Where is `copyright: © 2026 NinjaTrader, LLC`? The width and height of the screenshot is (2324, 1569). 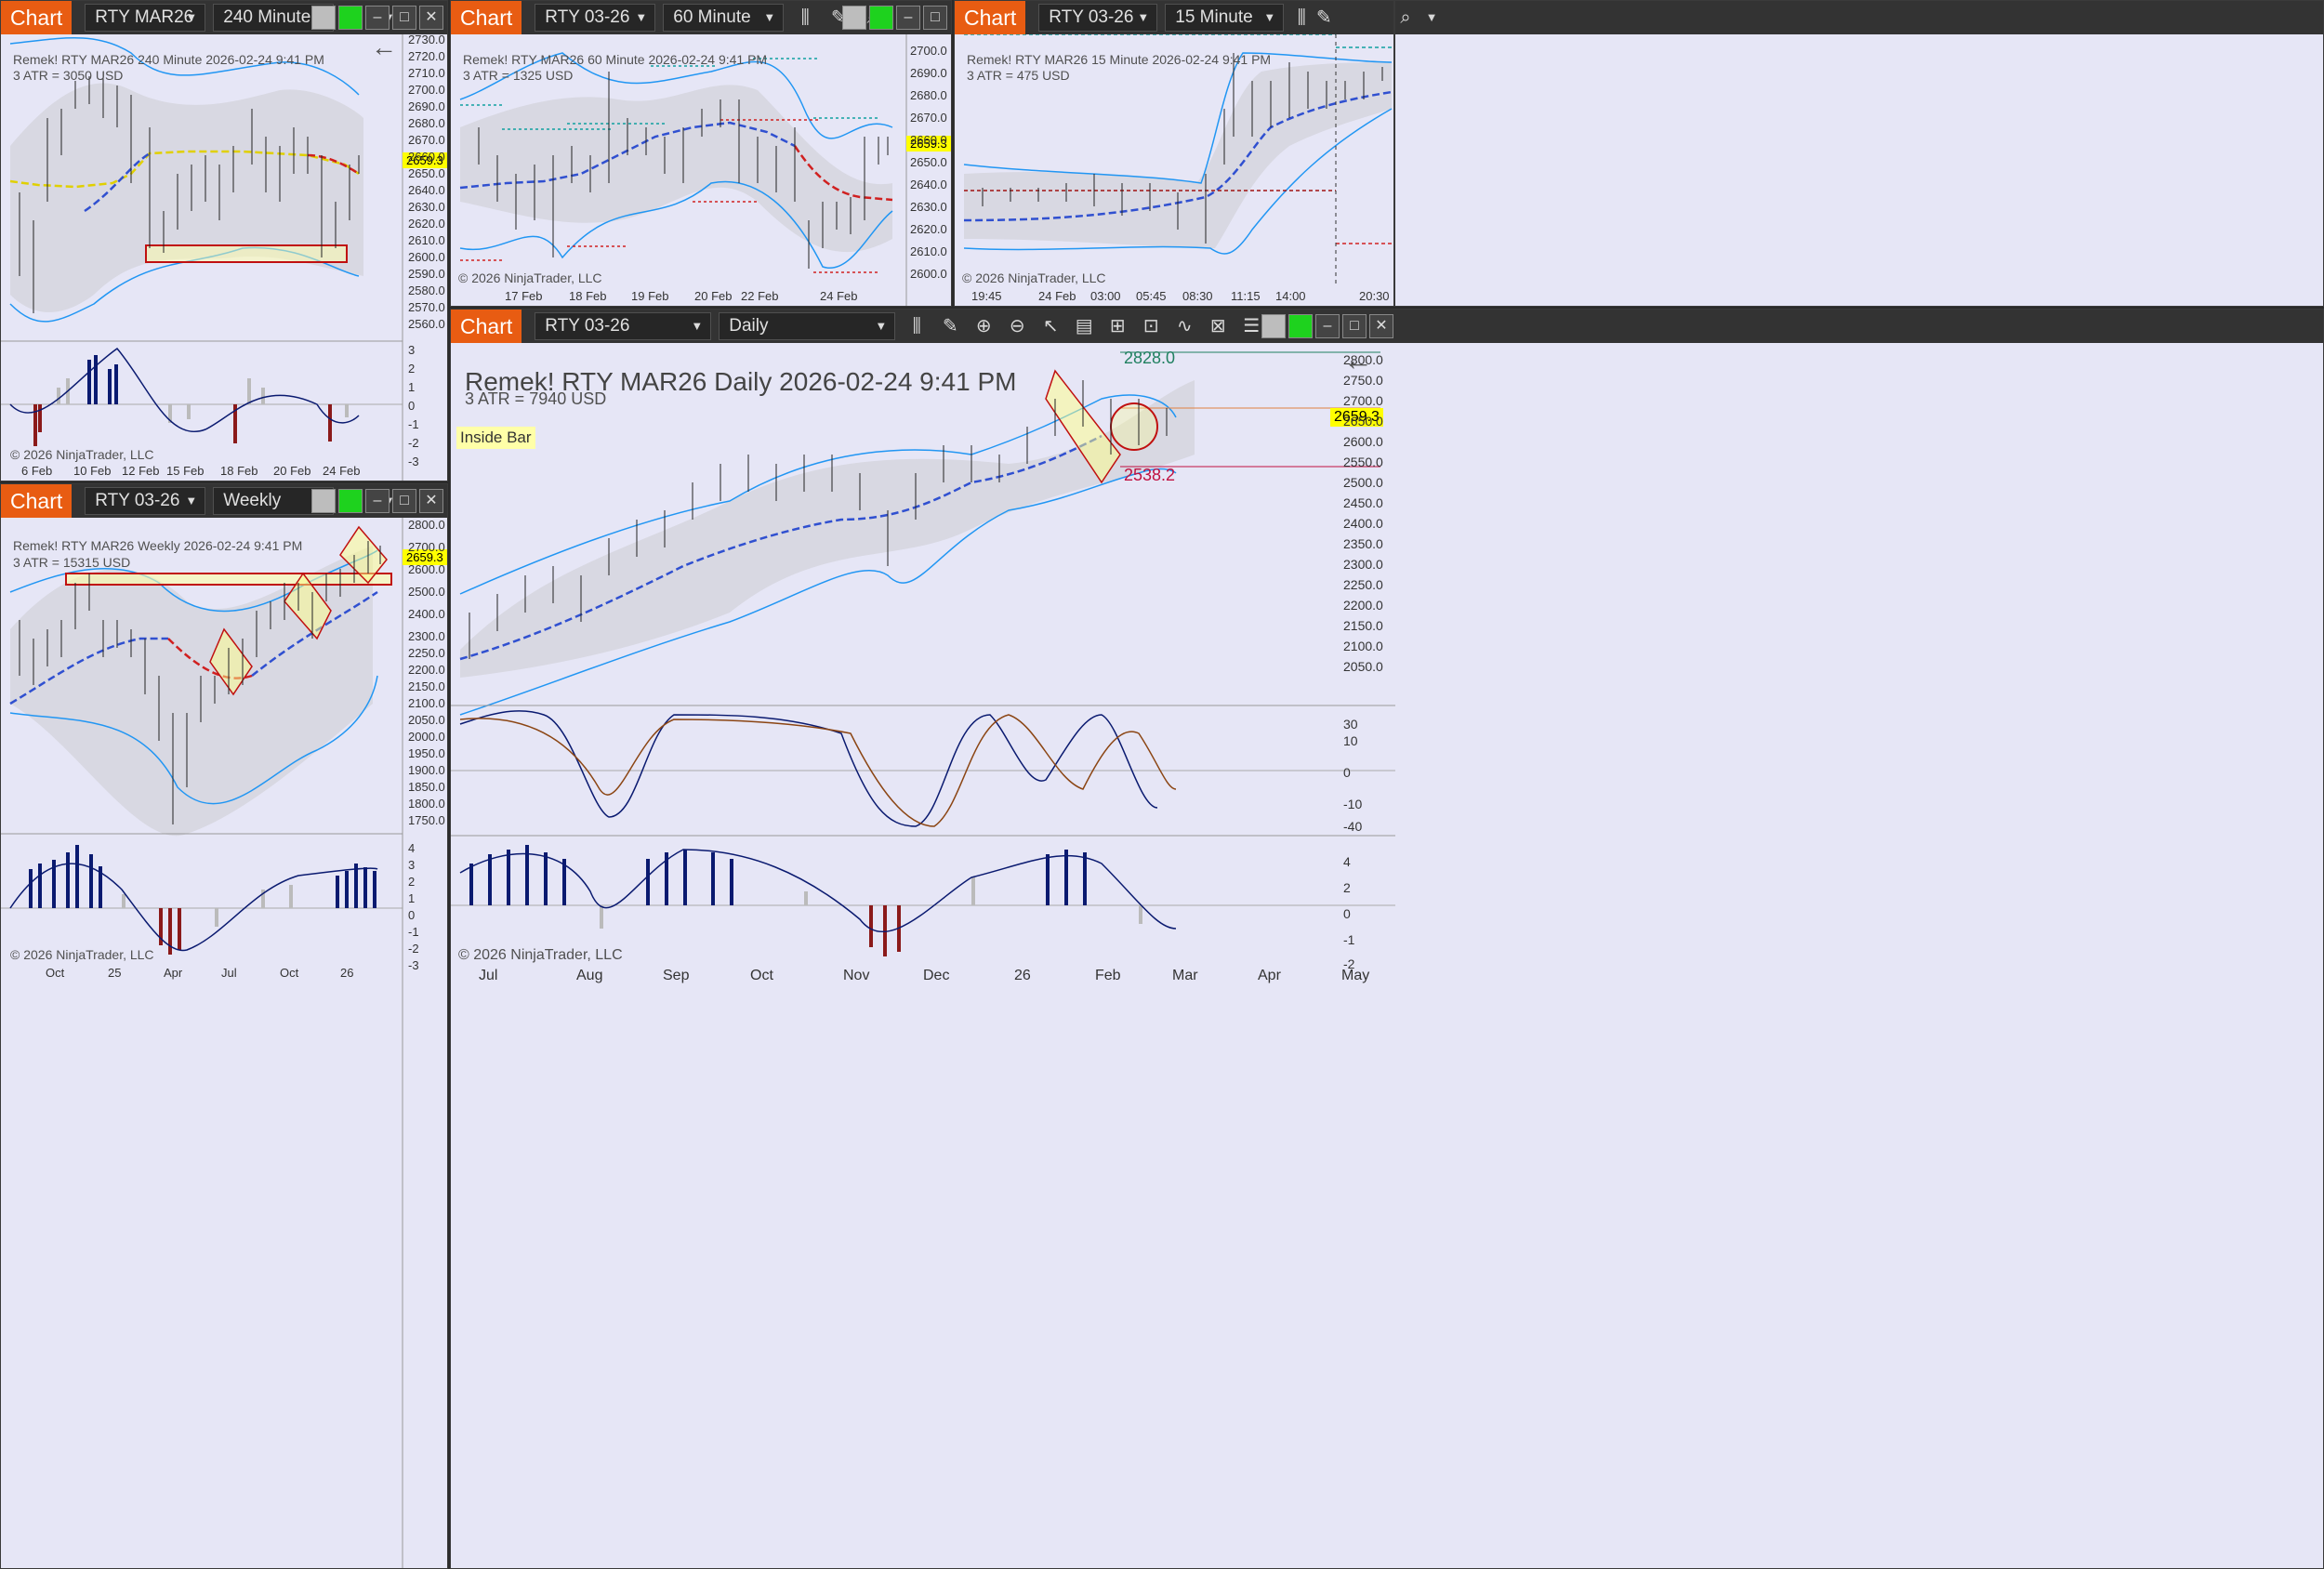
copyright: © 2026 NinjaTrader, LLC is located at coordinates (82, 954).